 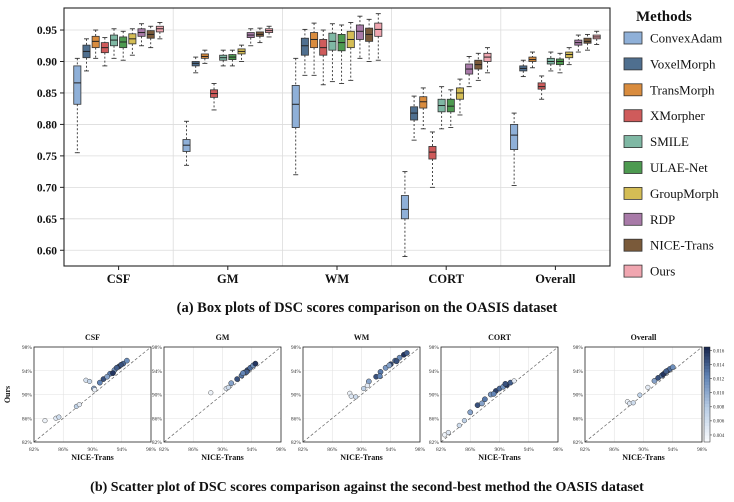 I want to click on legend-swatch-SMILE, so click(x=633, y=142).